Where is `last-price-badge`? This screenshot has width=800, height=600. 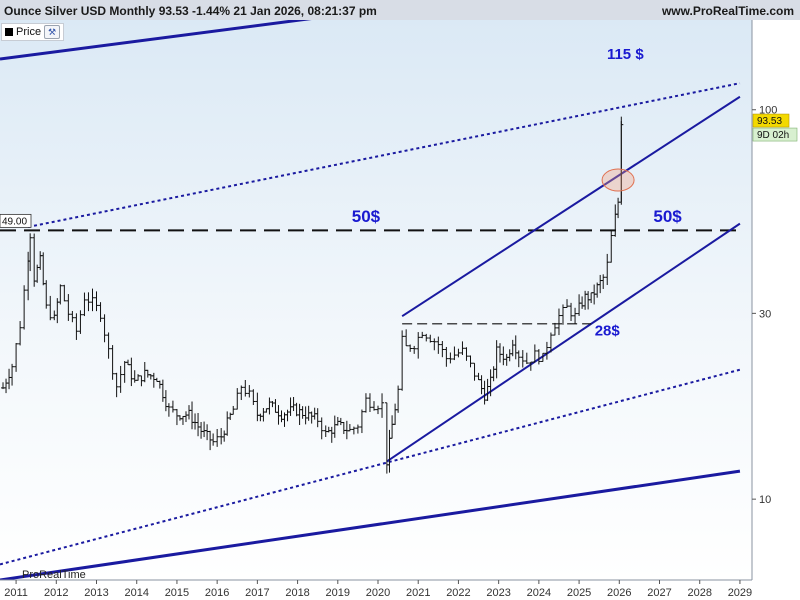 last-price-badge is located at coordinates (771, 120).